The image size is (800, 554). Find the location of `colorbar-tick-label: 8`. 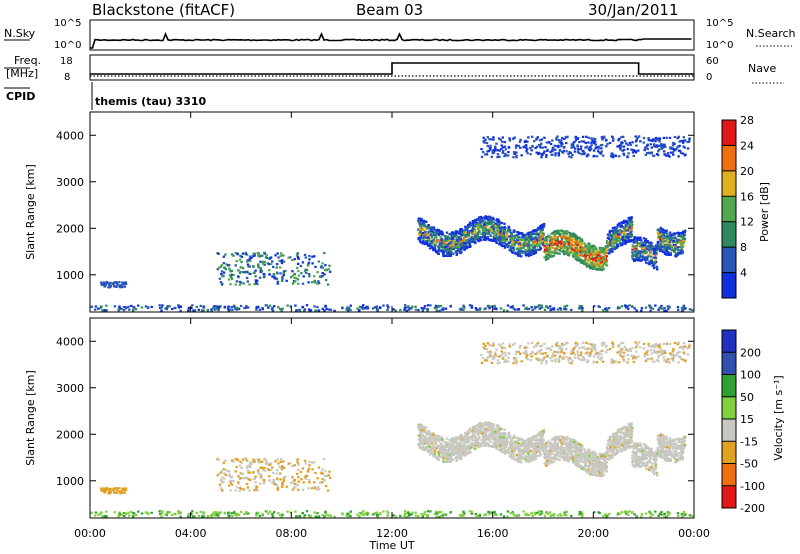

colorbar-tick-label: 8 is located at coordinates (743, 247).